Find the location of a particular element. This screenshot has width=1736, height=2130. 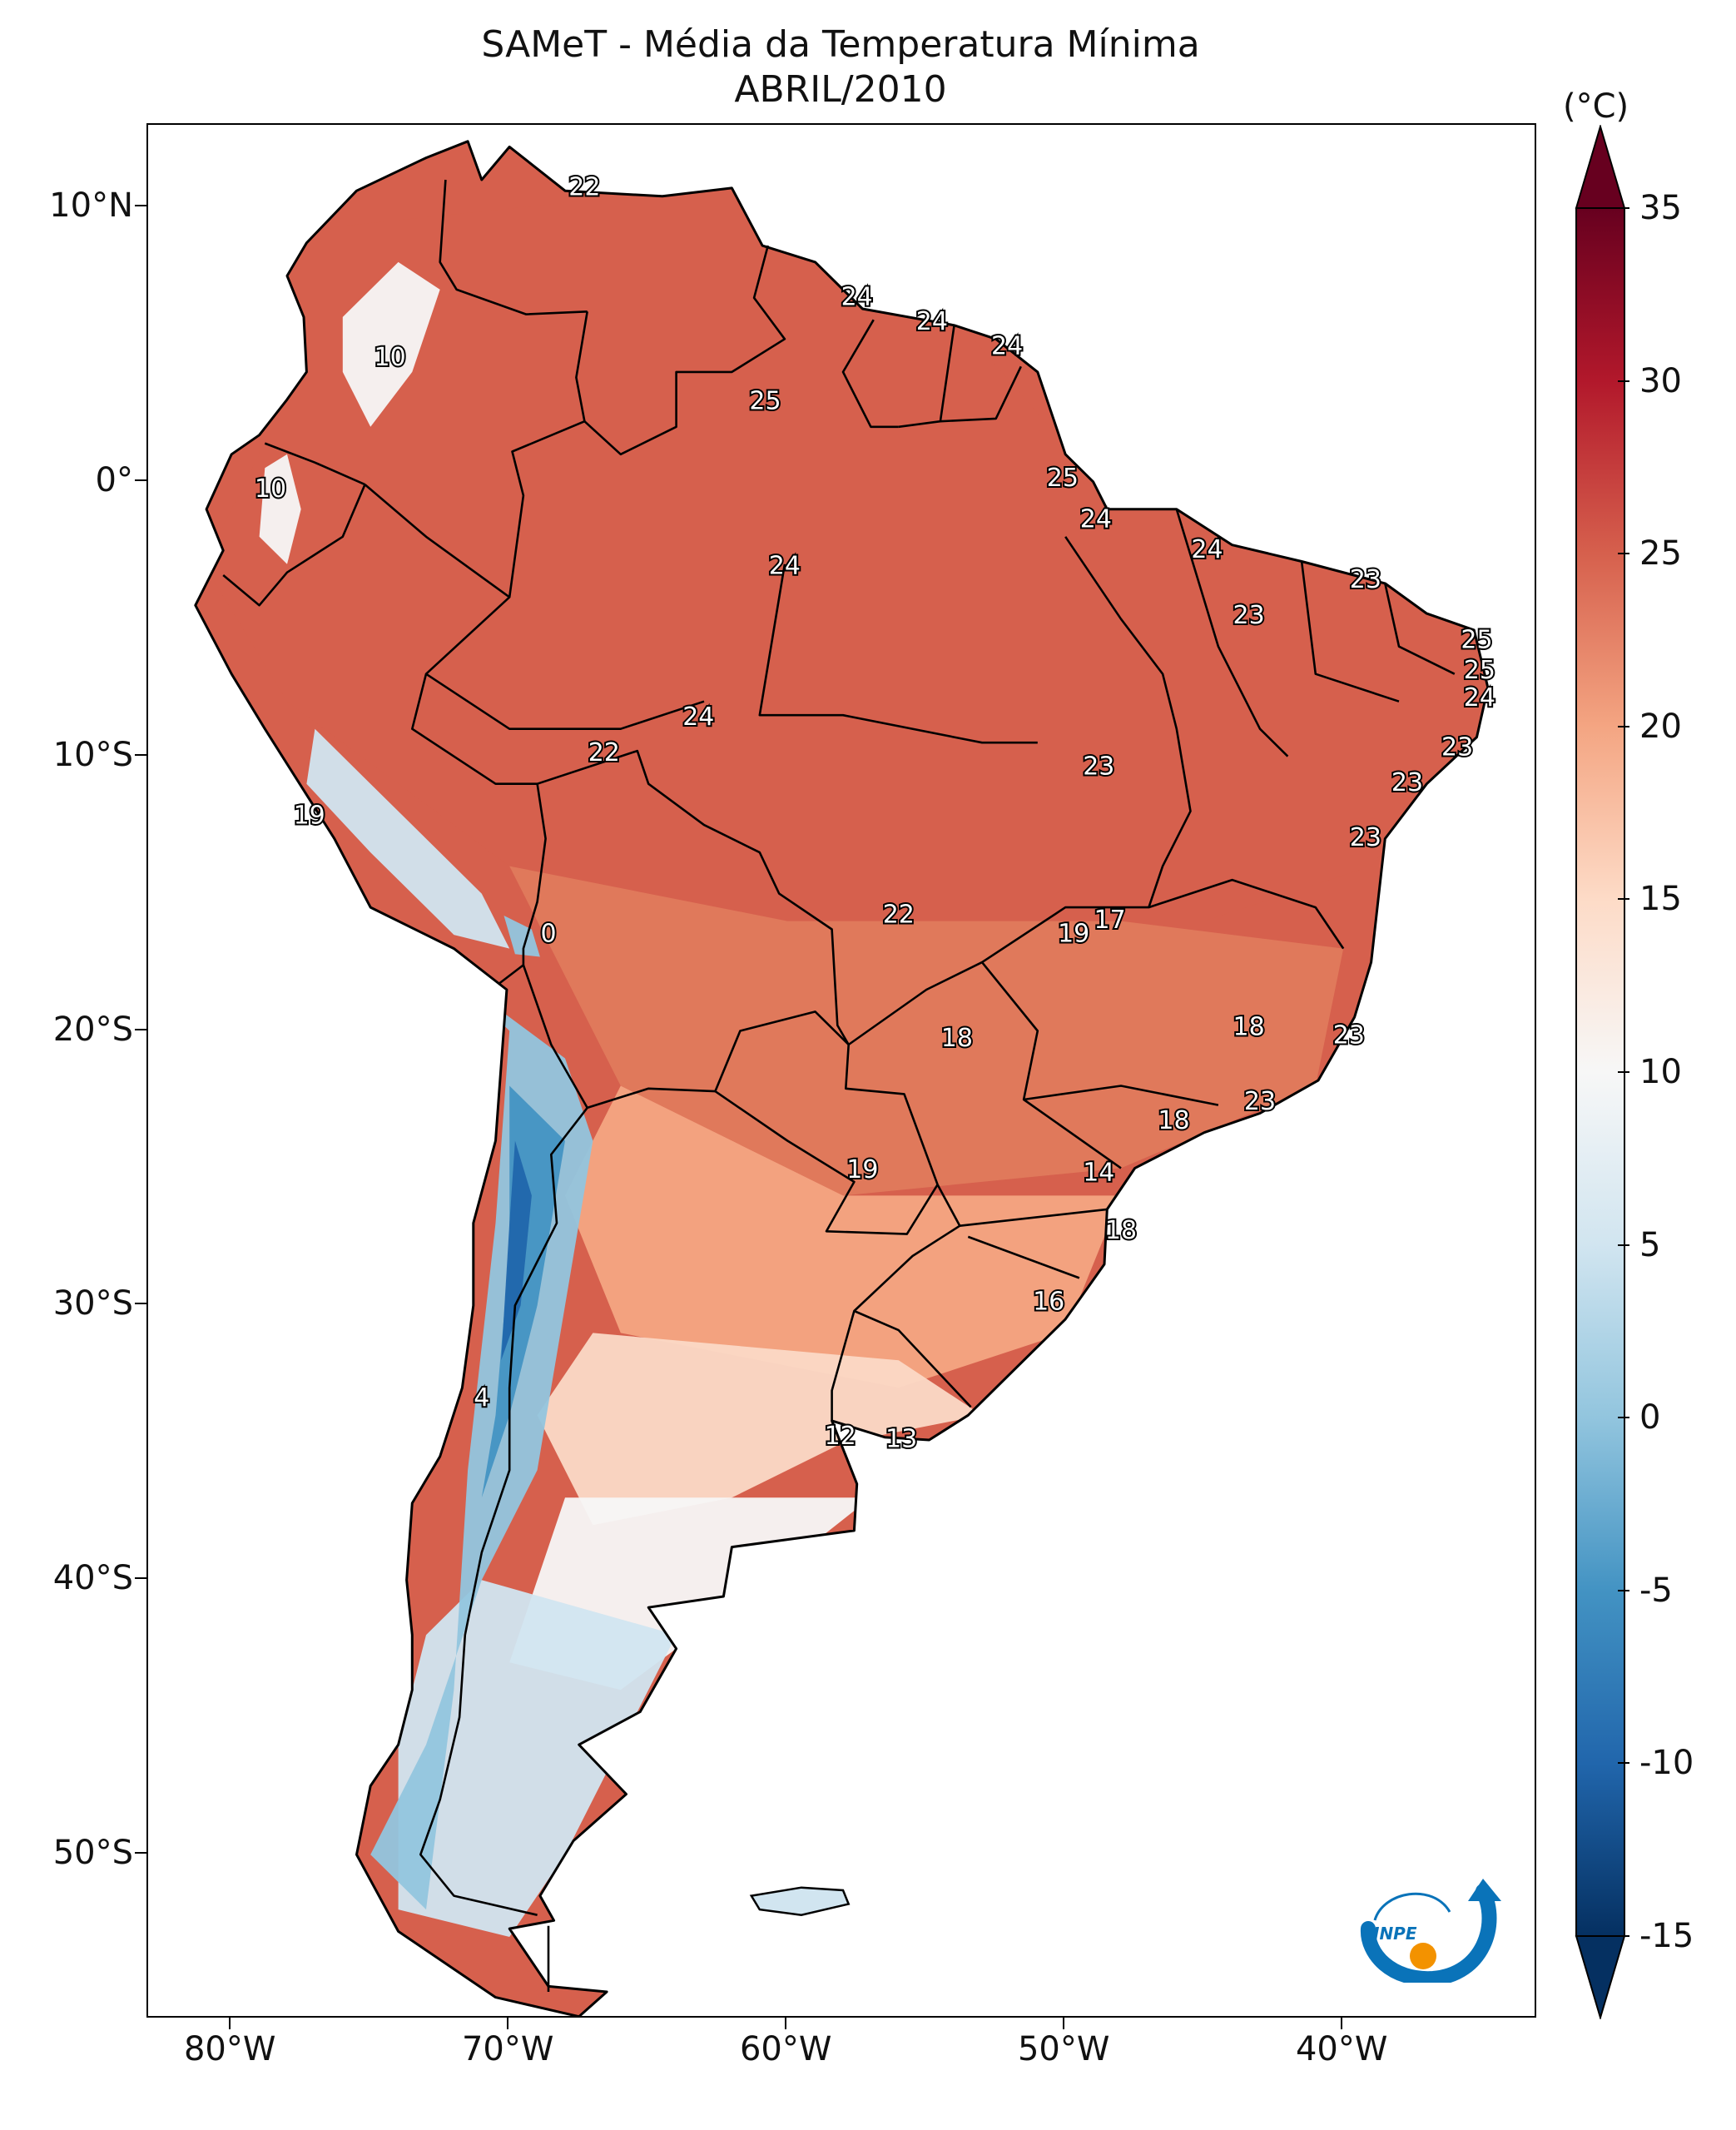

latitude-tick-label: 20°S is located at coordinates (93, 1029).